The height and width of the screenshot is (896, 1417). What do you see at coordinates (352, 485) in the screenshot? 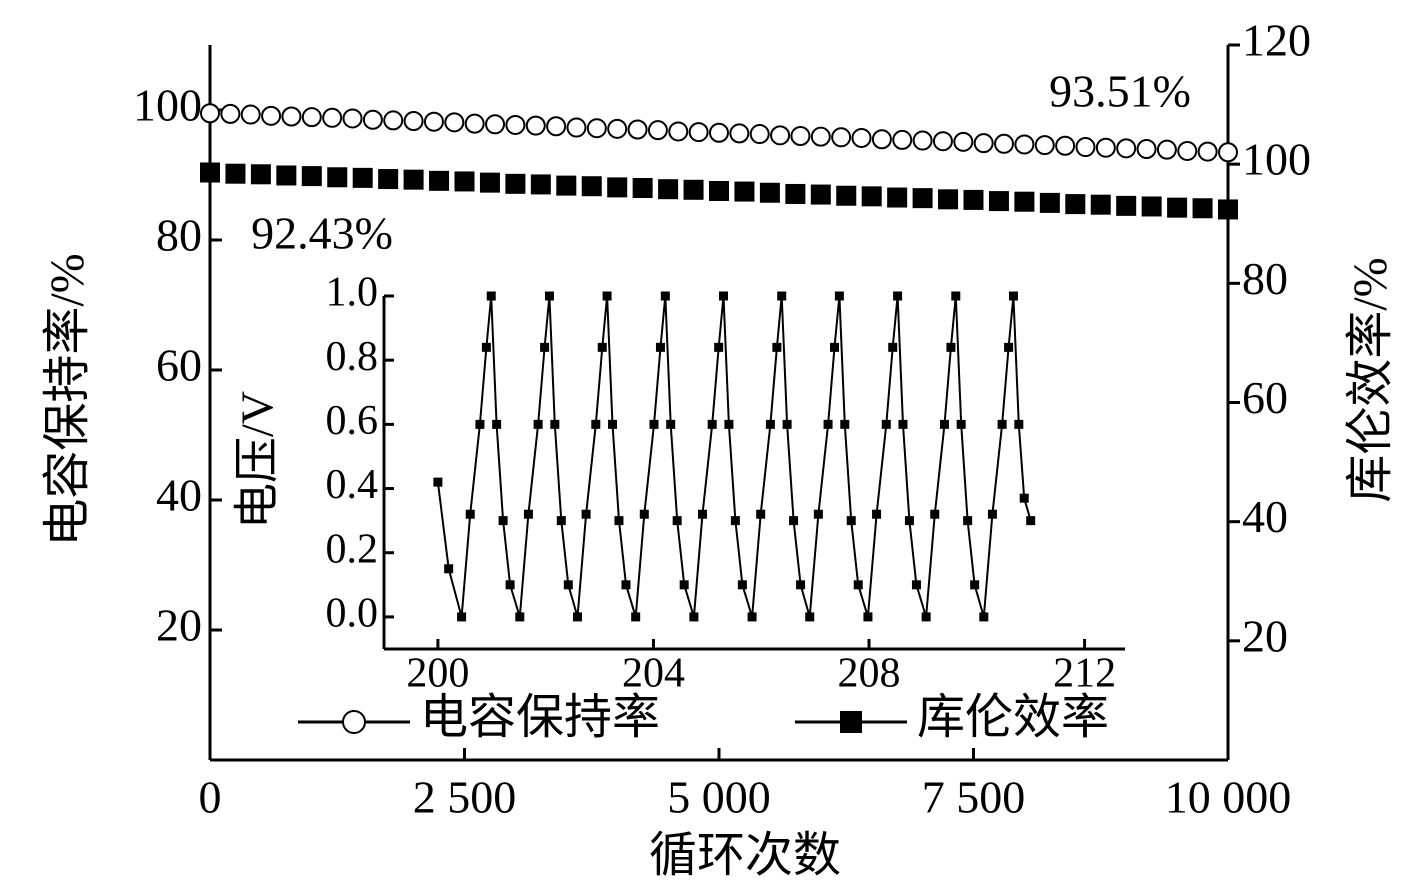
I see `y-tick-label: 0.4` at bounding box center [352, 485].